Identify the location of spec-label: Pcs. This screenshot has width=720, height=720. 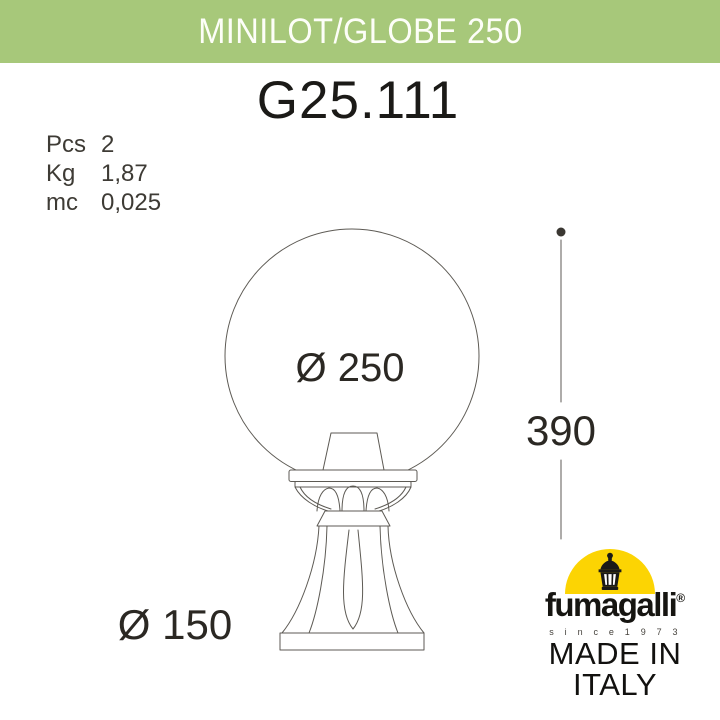
(66, 144).